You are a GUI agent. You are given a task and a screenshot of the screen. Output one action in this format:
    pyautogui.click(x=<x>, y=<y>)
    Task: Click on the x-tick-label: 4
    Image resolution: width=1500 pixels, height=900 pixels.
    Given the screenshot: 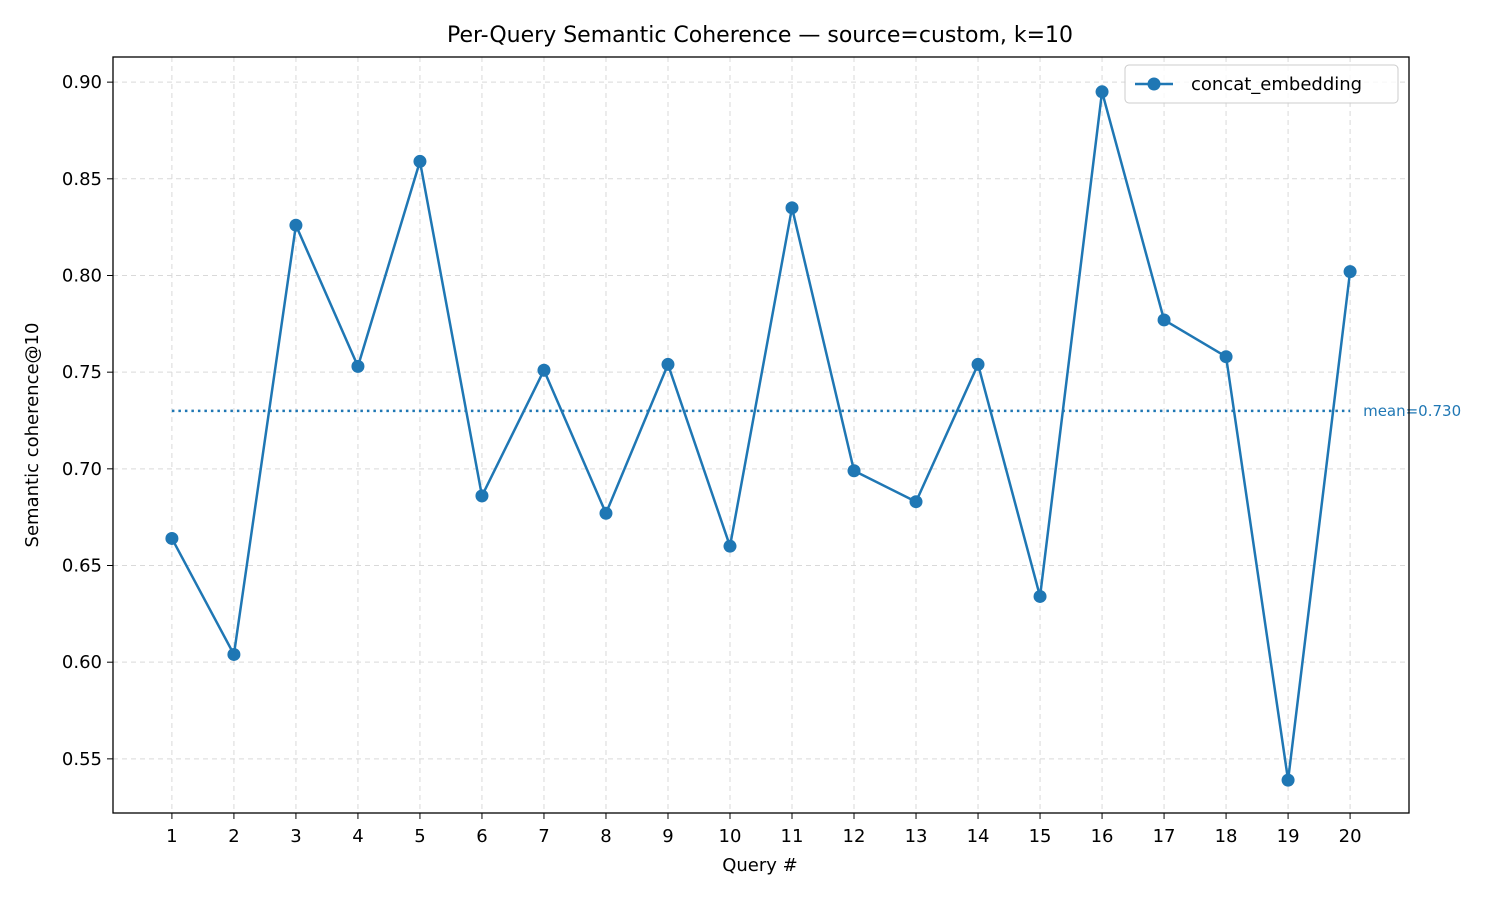 What is the action you would take?
    pyautogui.click(x=357, y=836)
    